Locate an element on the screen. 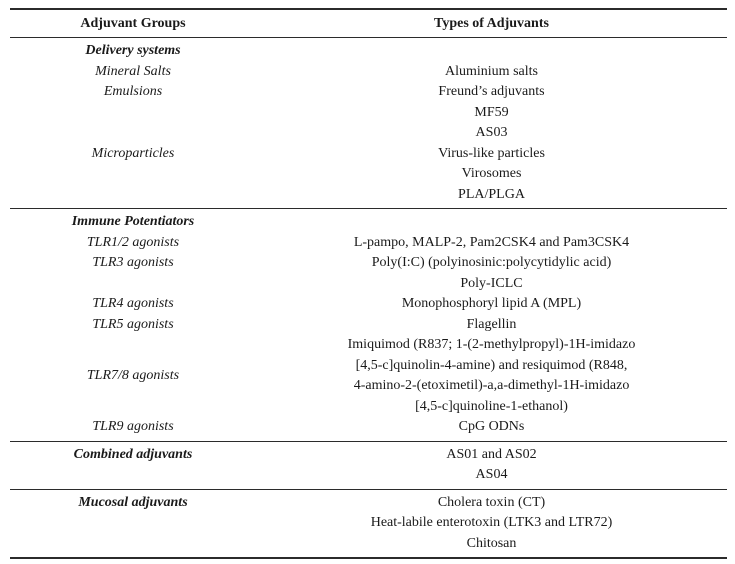 This screenshot has height=564, width=735. adjuvant-group-cell: Microparticles is located at coordinates (133, 153).